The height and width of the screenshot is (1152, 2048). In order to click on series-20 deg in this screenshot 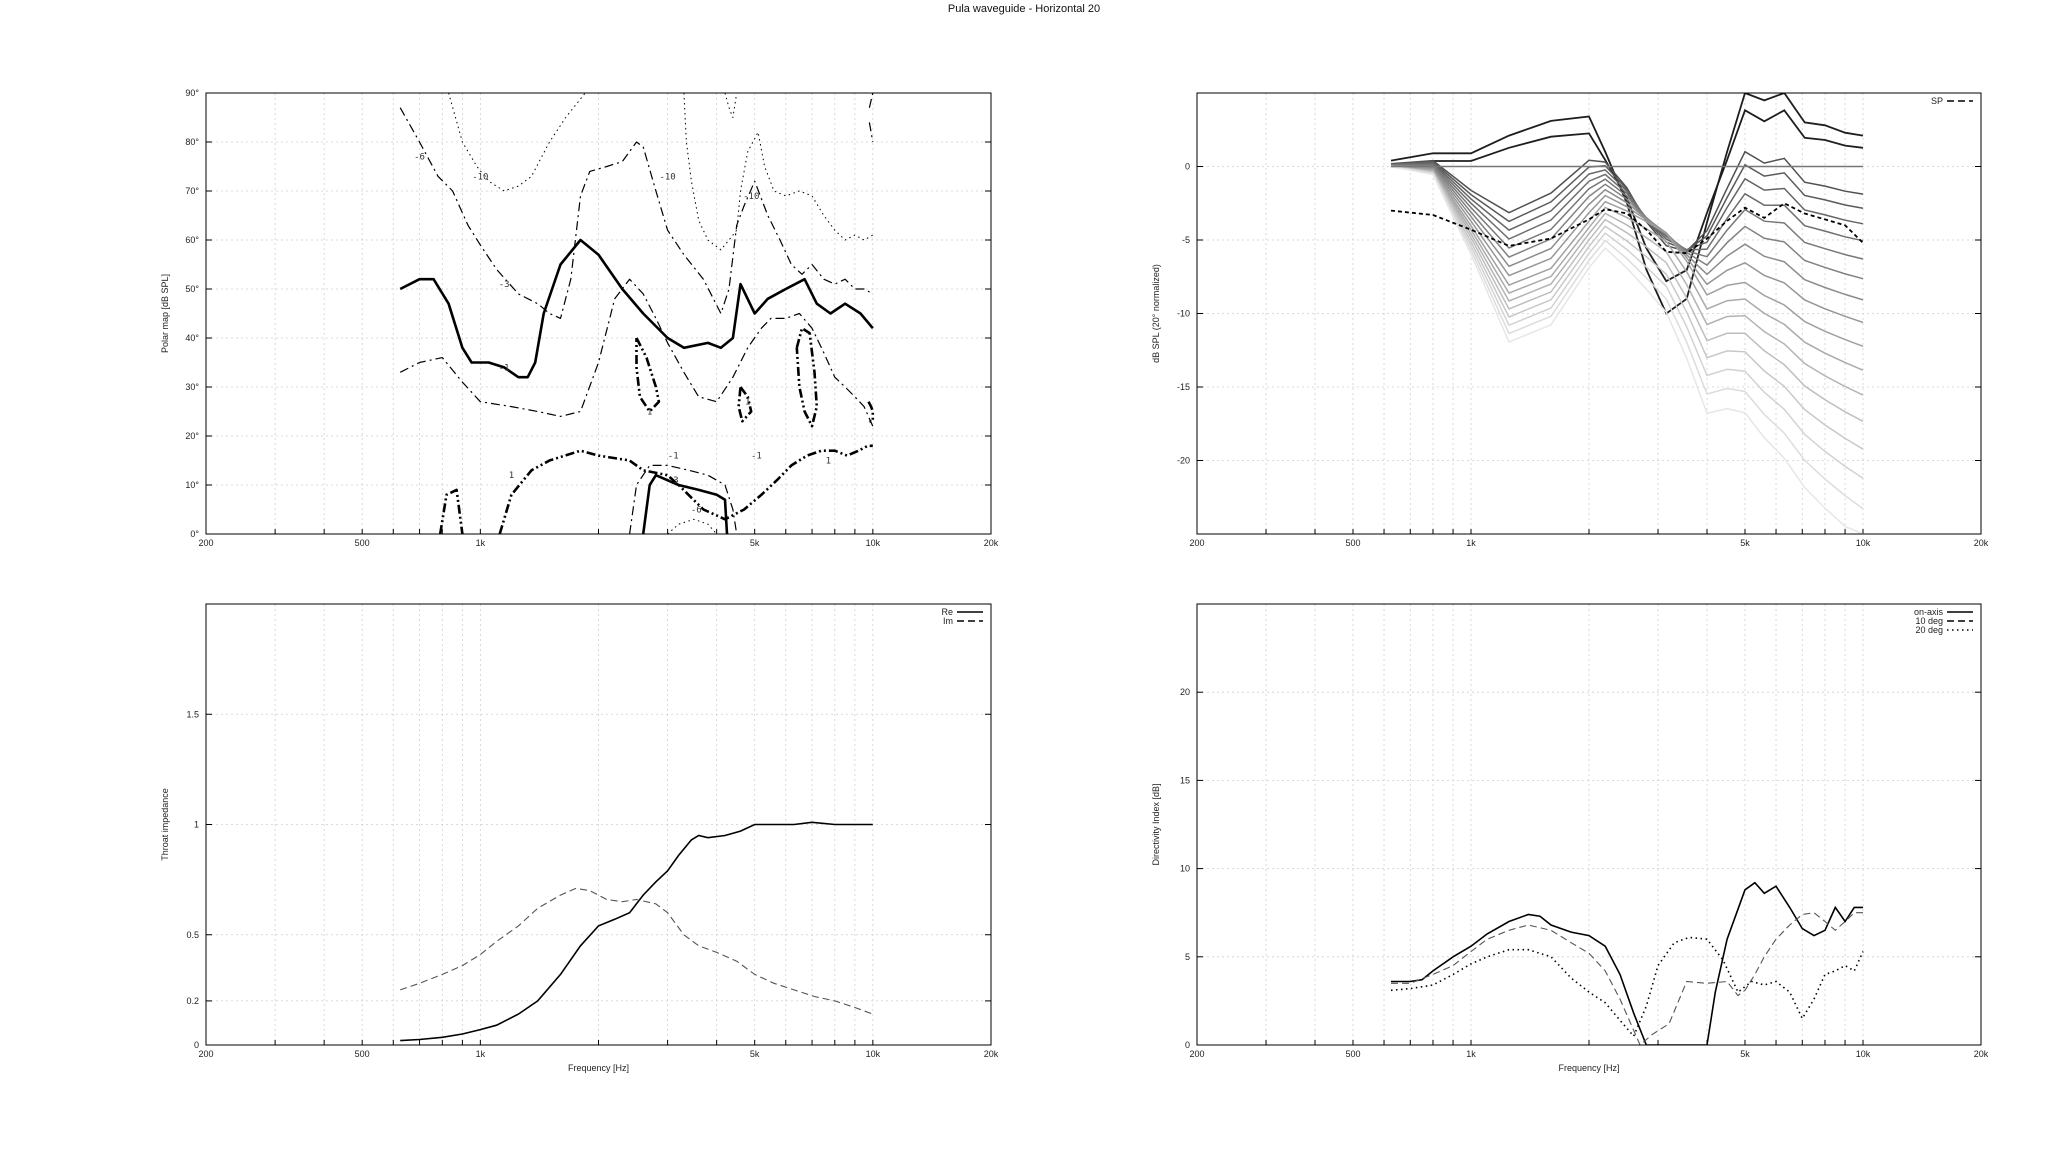, I will do `click(1627, 987)`.